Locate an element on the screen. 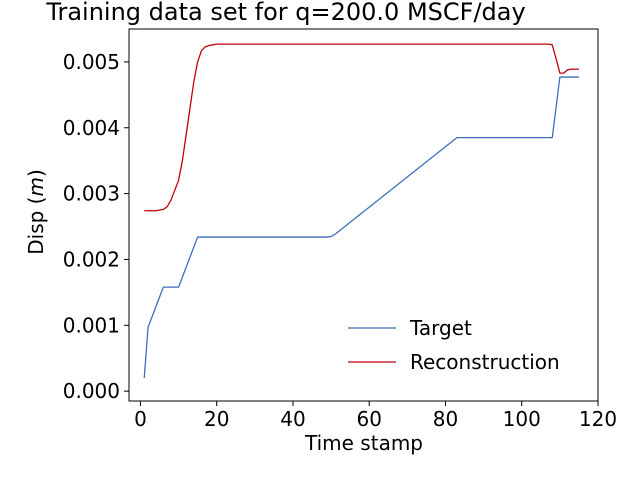 The width and height of the screenshot is (640, 480). x-tick-label: 40 is located at coordinates (292, 419).